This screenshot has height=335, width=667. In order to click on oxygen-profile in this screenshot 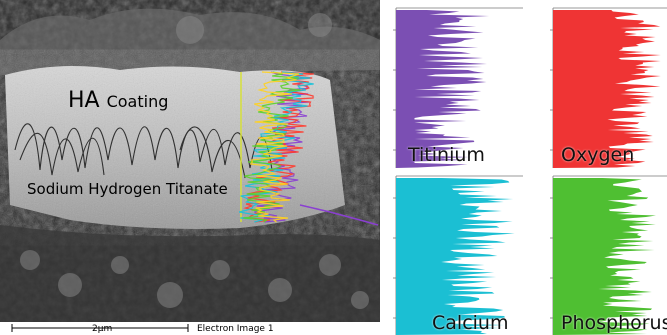, I will do `click(608, 87)`.